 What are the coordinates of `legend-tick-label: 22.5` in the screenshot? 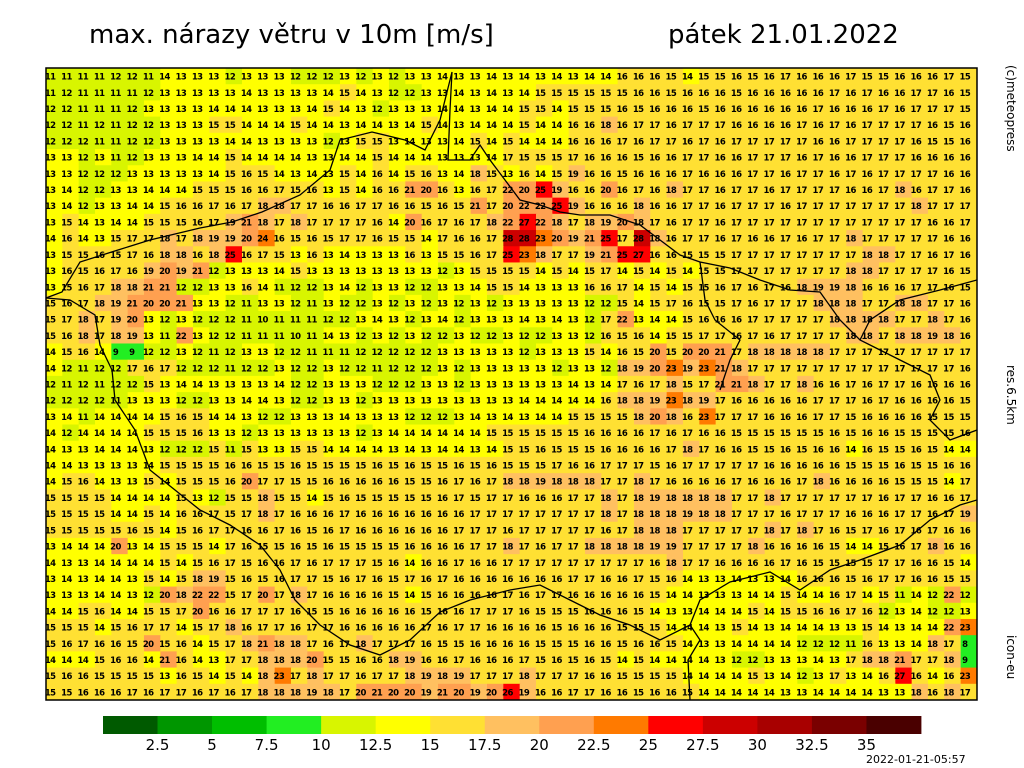 It's located at (593, 745).